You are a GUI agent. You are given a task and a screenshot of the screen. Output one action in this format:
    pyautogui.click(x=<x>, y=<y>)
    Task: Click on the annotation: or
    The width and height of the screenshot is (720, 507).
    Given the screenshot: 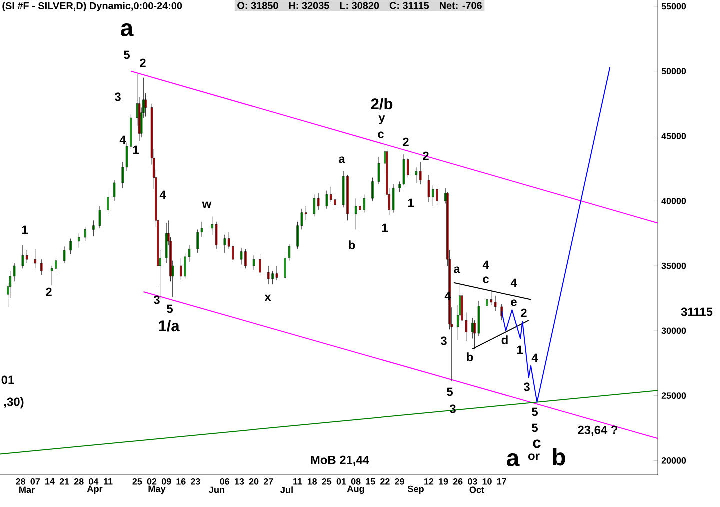 What is the action you would take?
    pyautogui.click(x=534, y=457)
    